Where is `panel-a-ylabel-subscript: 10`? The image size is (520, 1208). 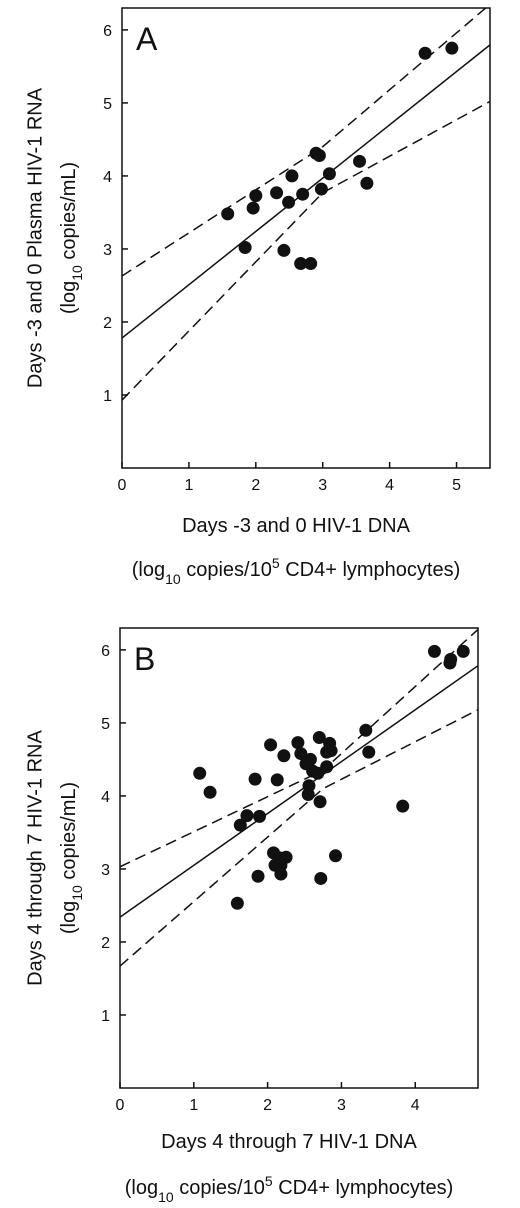
panel-a-ylabel-subscript: 10 is located at coordinates (77, 273).